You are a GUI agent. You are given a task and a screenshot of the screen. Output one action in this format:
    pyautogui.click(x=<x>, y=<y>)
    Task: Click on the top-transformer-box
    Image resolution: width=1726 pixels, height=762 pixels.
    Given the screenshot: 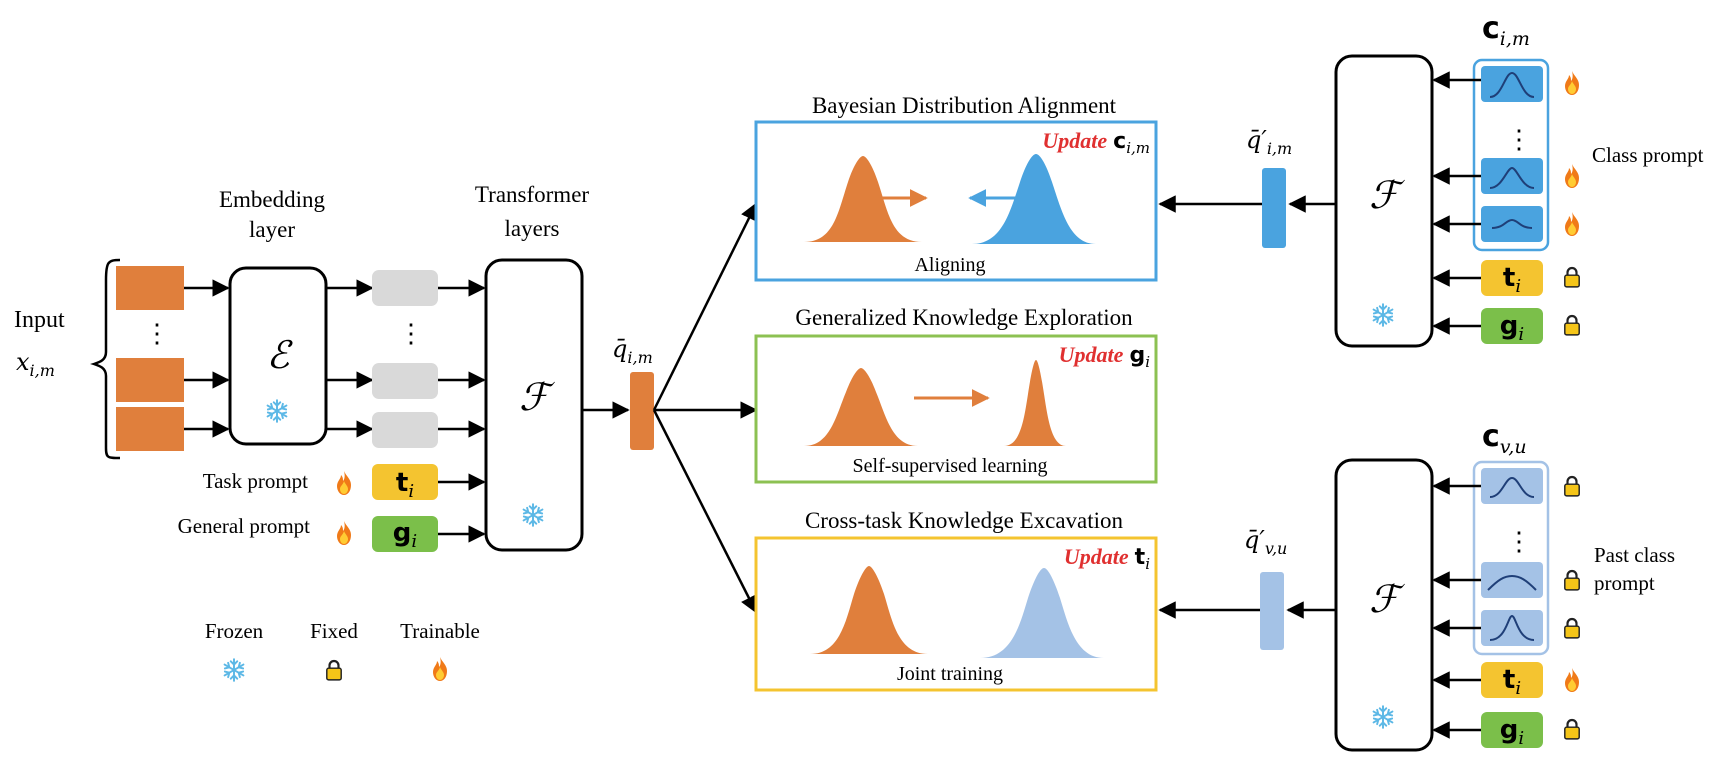 What is the action you would take?
    pyautogui.click(x=1384, y=201)
    